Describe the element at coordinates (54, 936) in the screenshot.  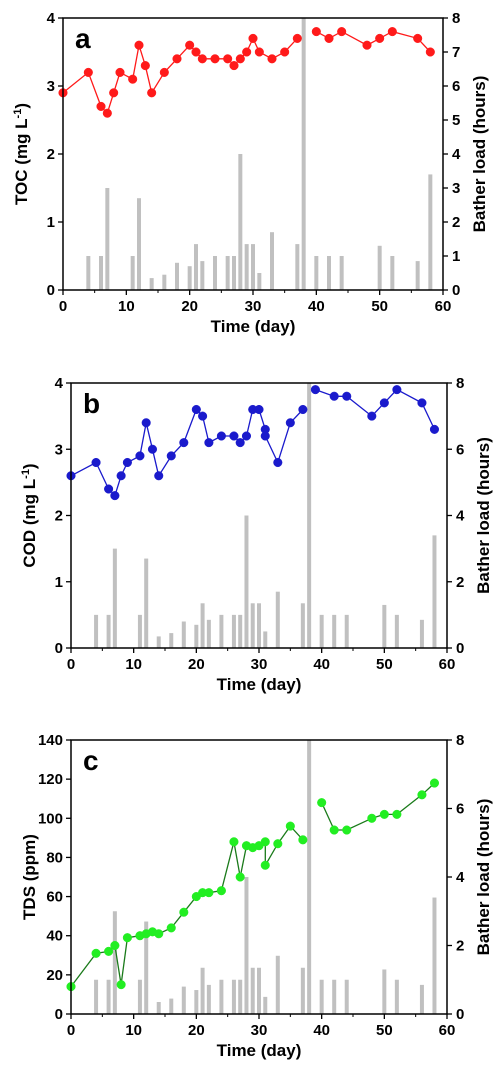
I see `y-left-tick-label: 40` at that location.